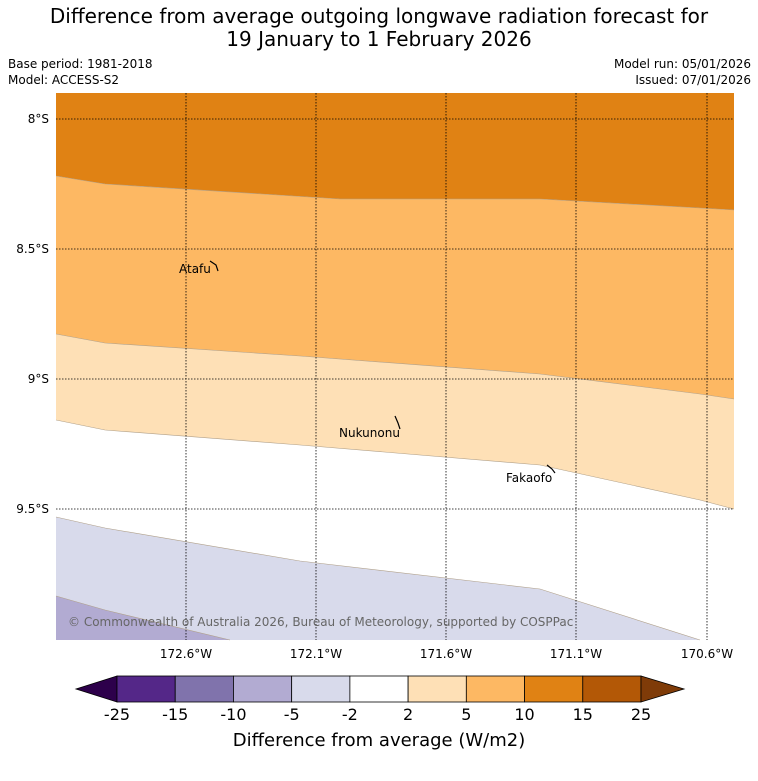 Image resolution: width=758 pixels, height=781 pixels. I want to click on colorbar-tick-label: -2, so click(350, 714).